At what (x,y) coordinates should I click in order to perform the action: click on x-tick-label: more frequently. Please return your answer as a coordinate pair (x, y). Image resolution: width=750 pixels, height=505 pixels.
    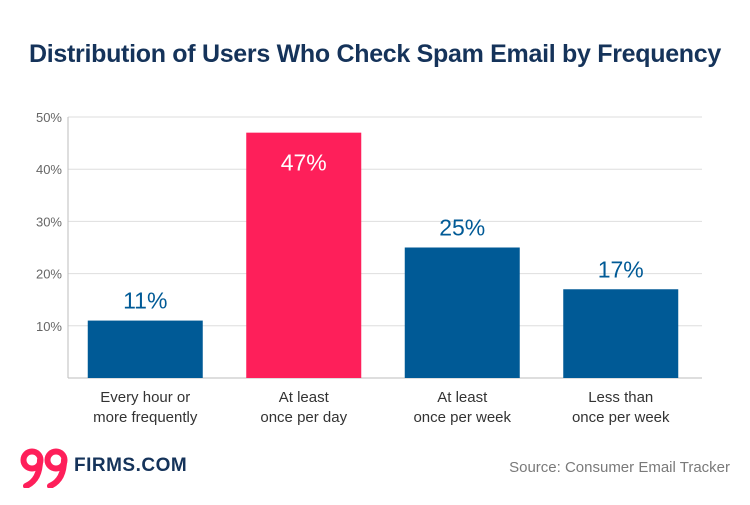
    Looking at the image, I should click on (145, 417).